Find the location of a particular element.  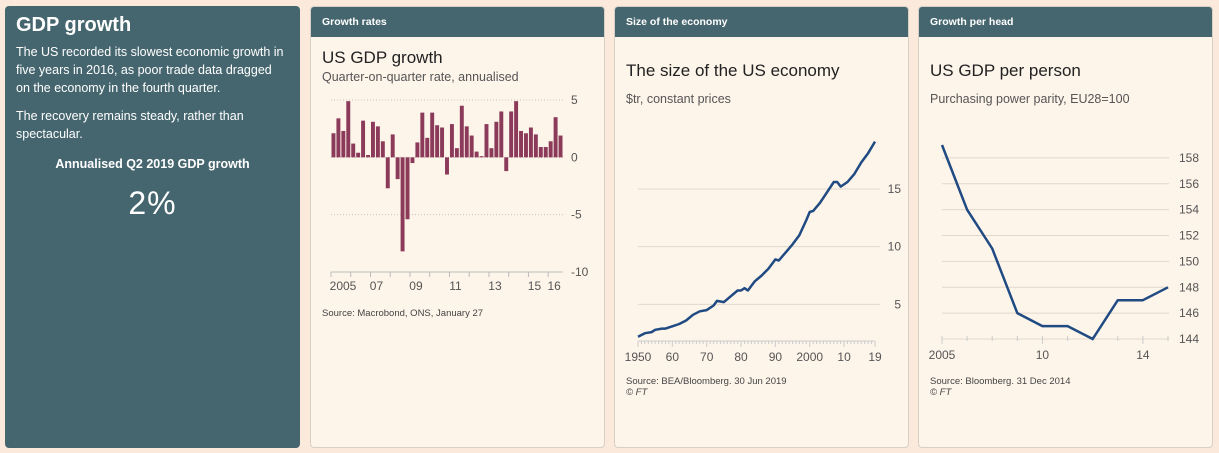

chart-subtitle: $tr, constant prices is located at coordinates (678, 99).